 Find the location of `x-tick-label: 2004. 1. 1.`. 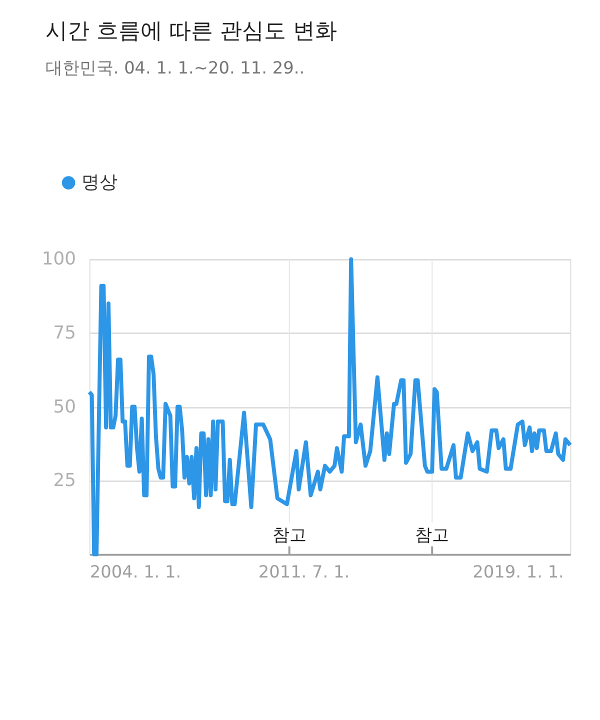

x-tick-label: 2004. 1. 1. is located at coordinates (136, 572).